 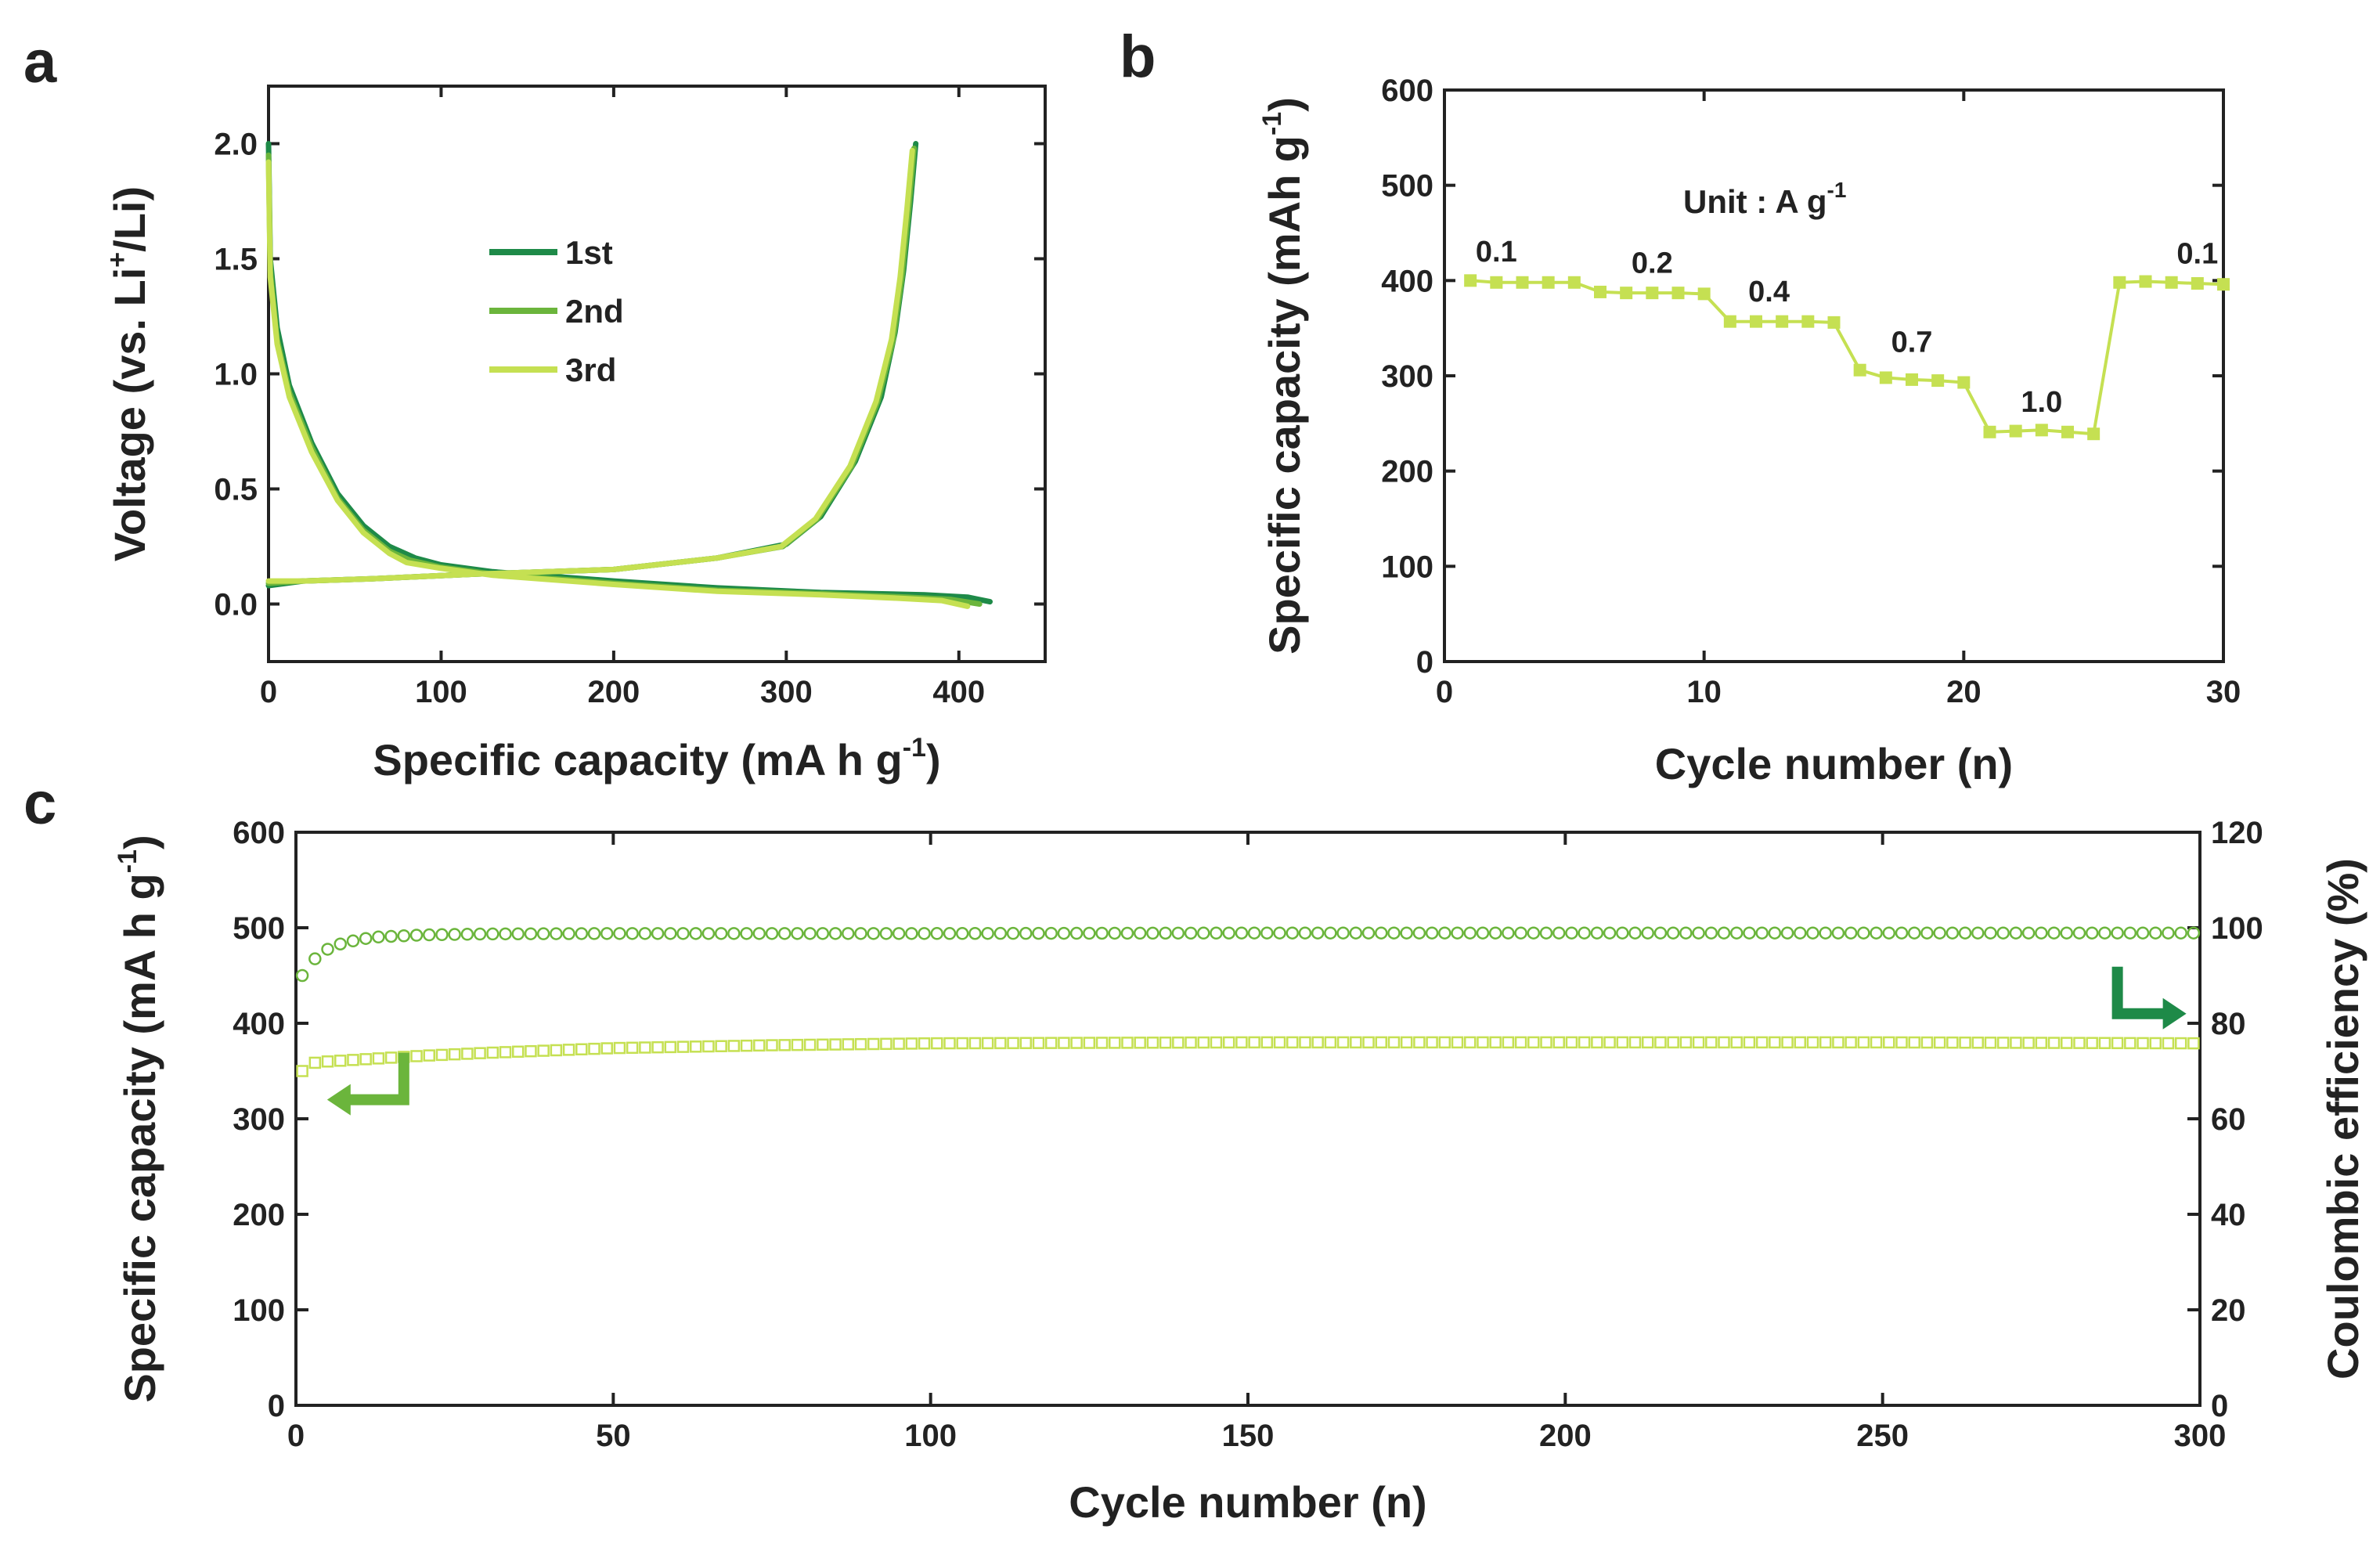 What do you see at coordinates (338, 1100) in the screenshot?
I see `panel-c-left-axis-arrowhead` at bounding box center [338, 1100].